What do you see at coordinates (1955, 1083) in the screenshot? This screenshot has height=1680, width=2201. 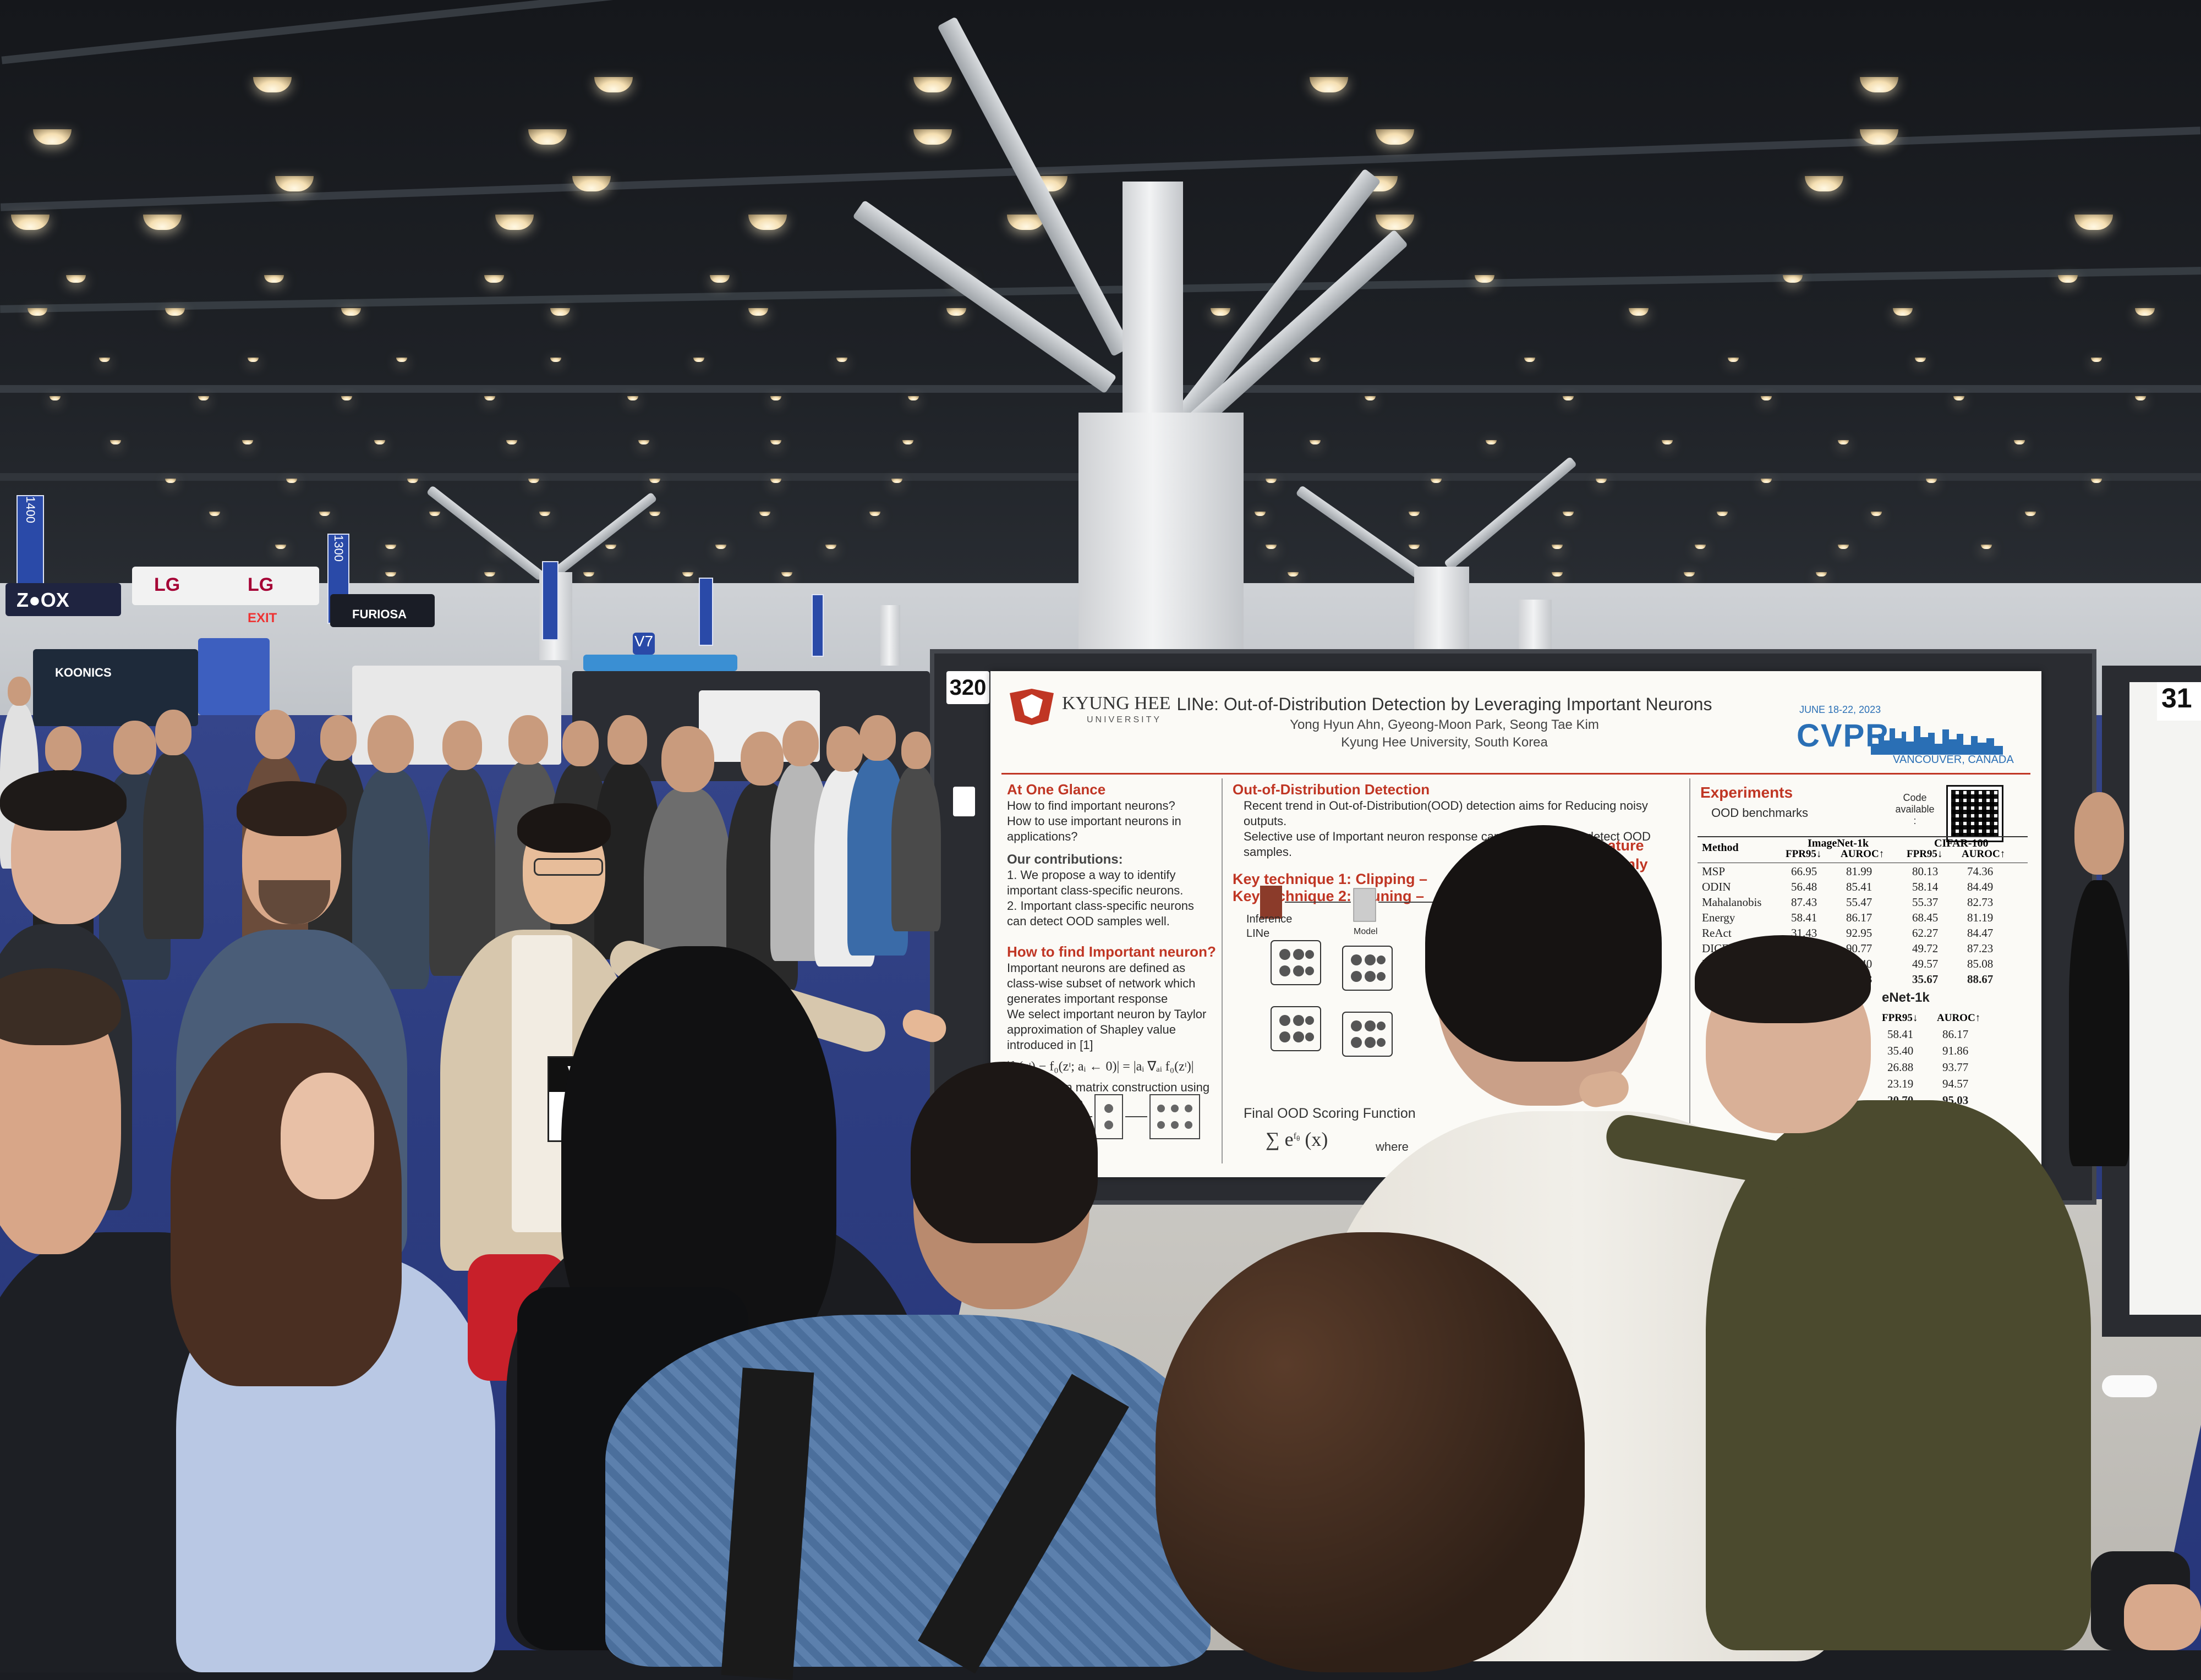 I see `table-cell: 94.57` at bounding box center [1955, 1083].